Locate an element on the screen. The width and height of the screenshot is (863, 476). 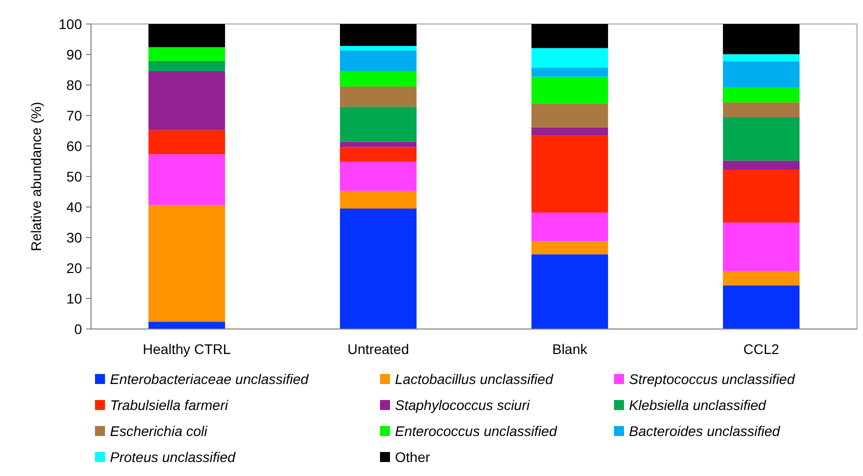
x-tick-label: CCL2 is located at coordinates (761, 349).